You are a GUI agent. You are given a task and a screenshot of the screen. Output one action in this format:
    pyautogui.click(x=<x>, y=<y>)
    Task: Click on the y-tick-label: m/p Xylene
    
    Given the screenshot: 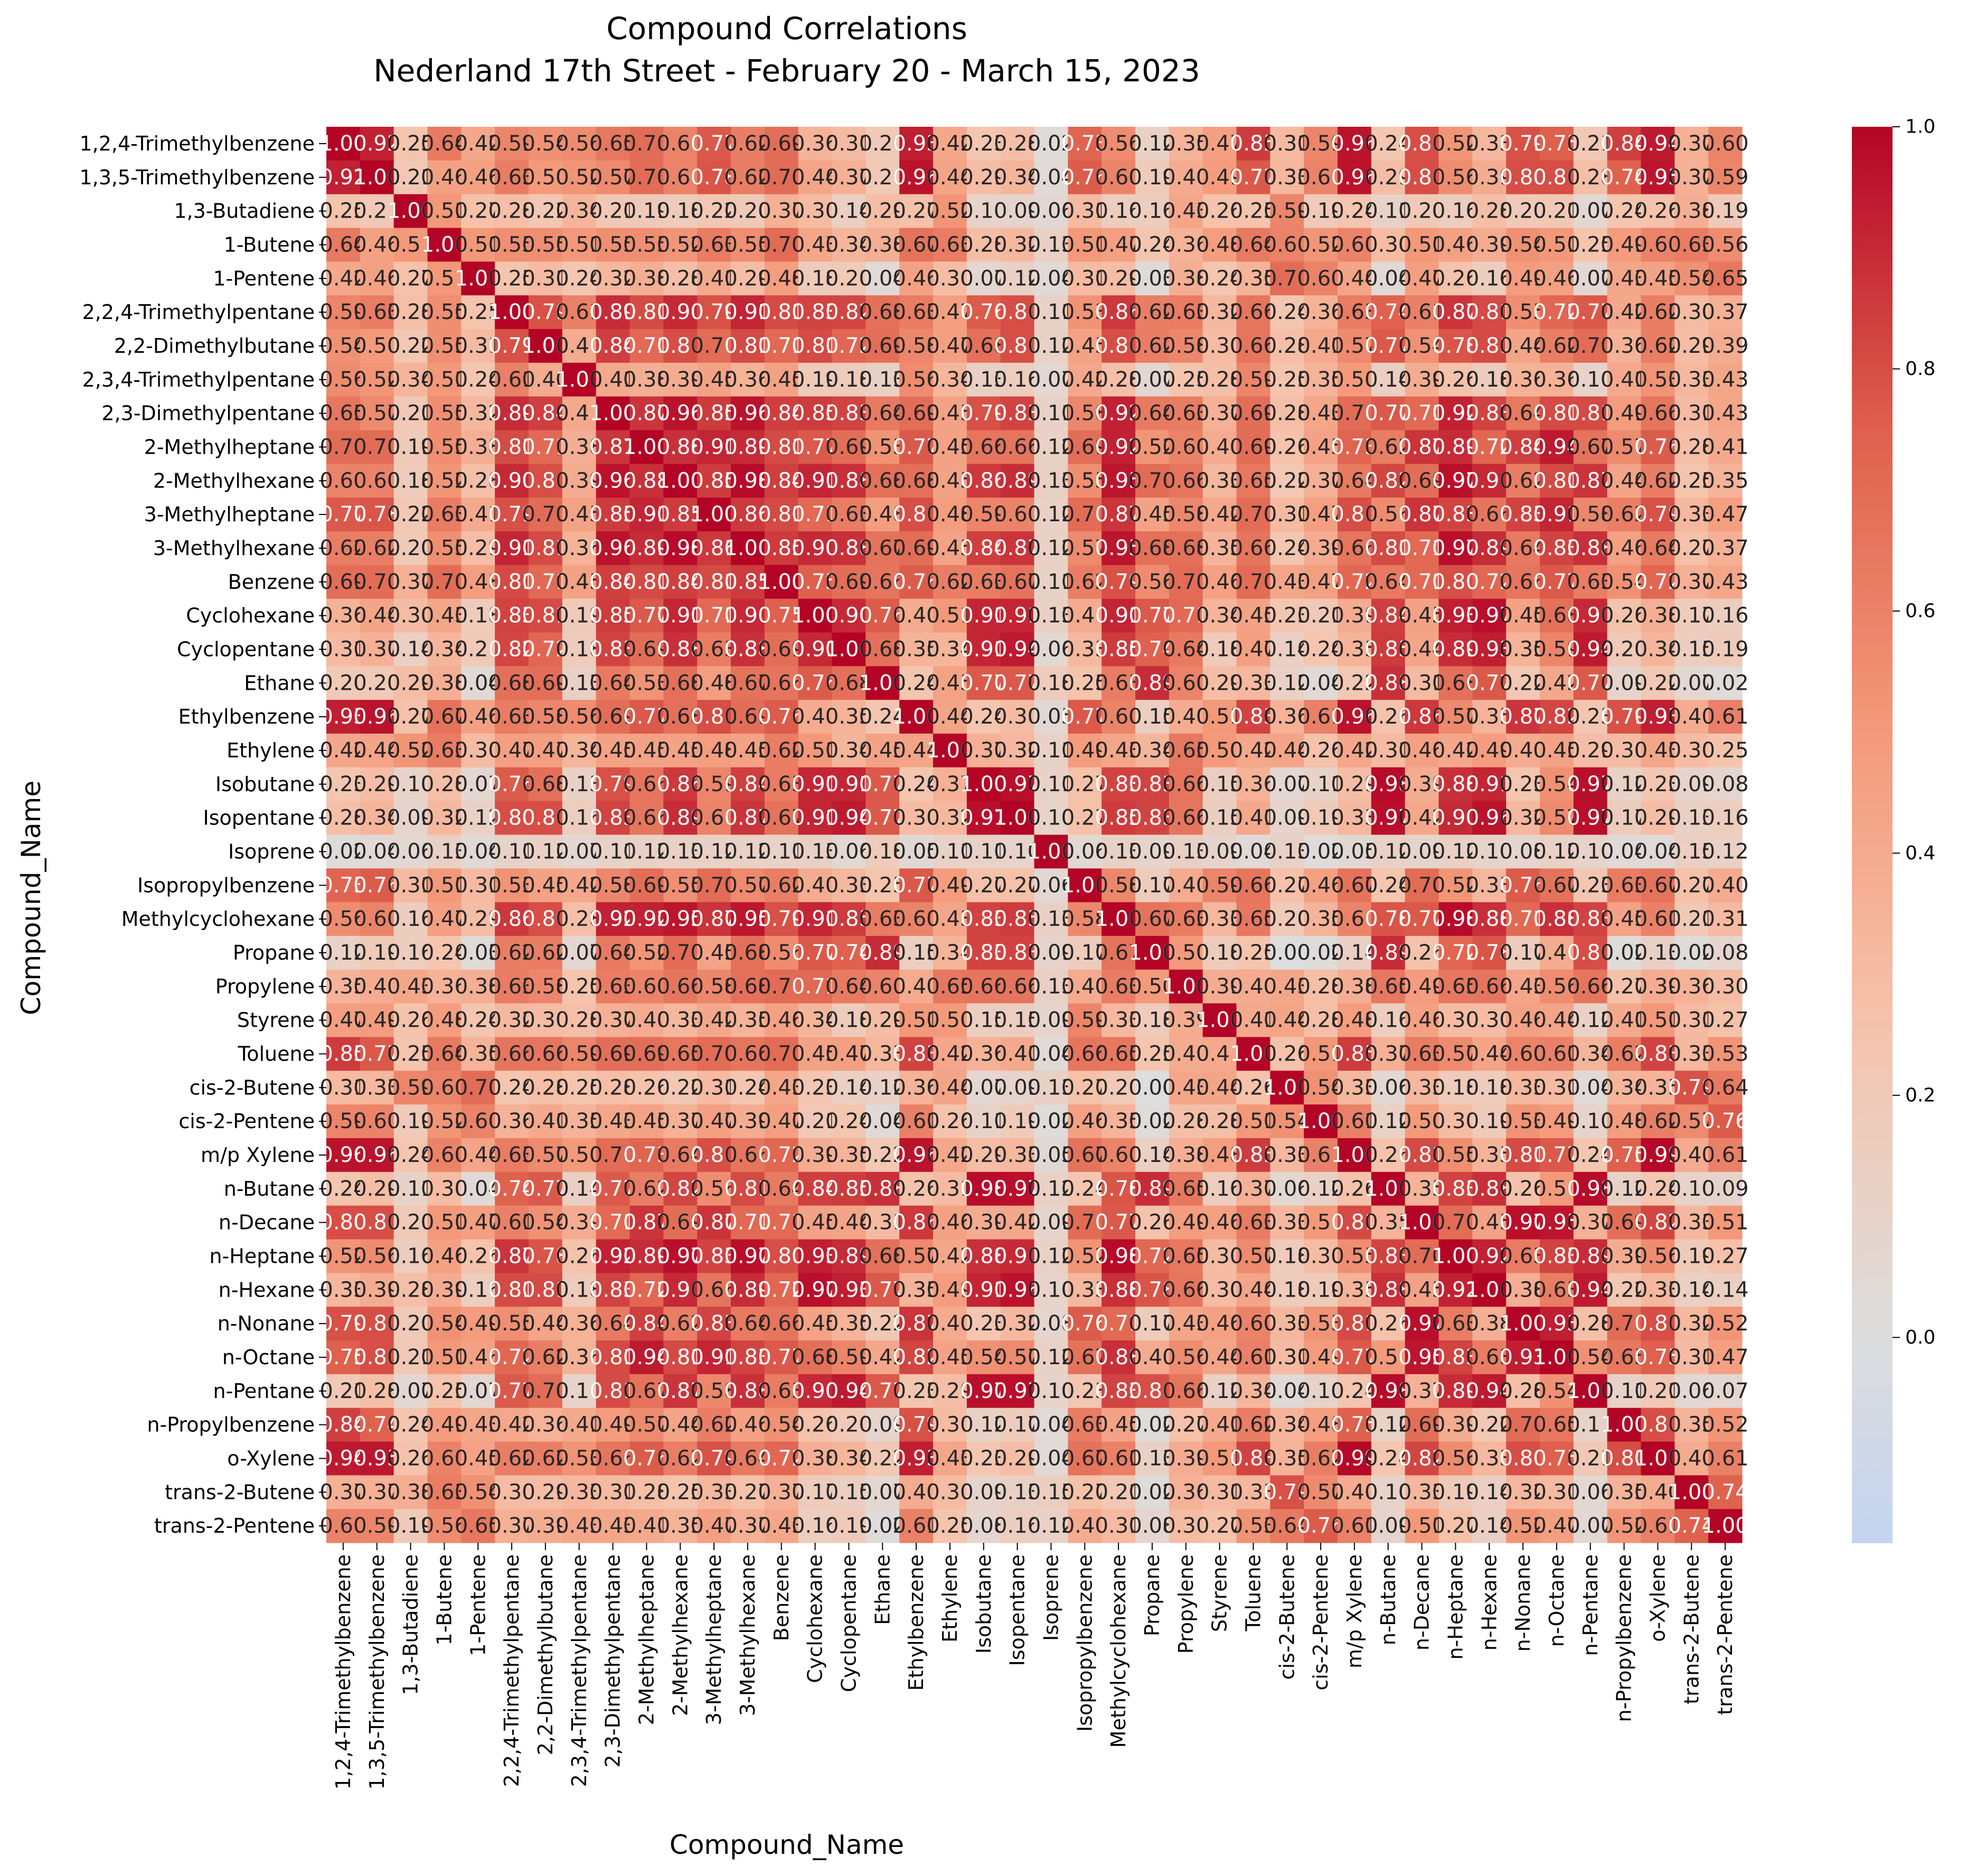 What is the action you would take?
    pyautogui.click(x=258, y=1155)
    